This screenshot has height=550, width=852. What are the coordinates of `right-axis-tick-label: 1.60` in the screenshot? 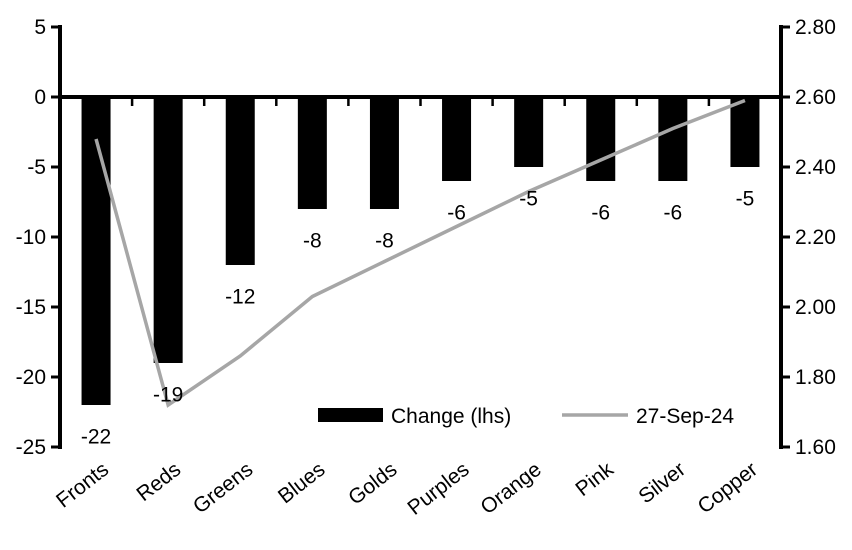 It's located at (815, 447).